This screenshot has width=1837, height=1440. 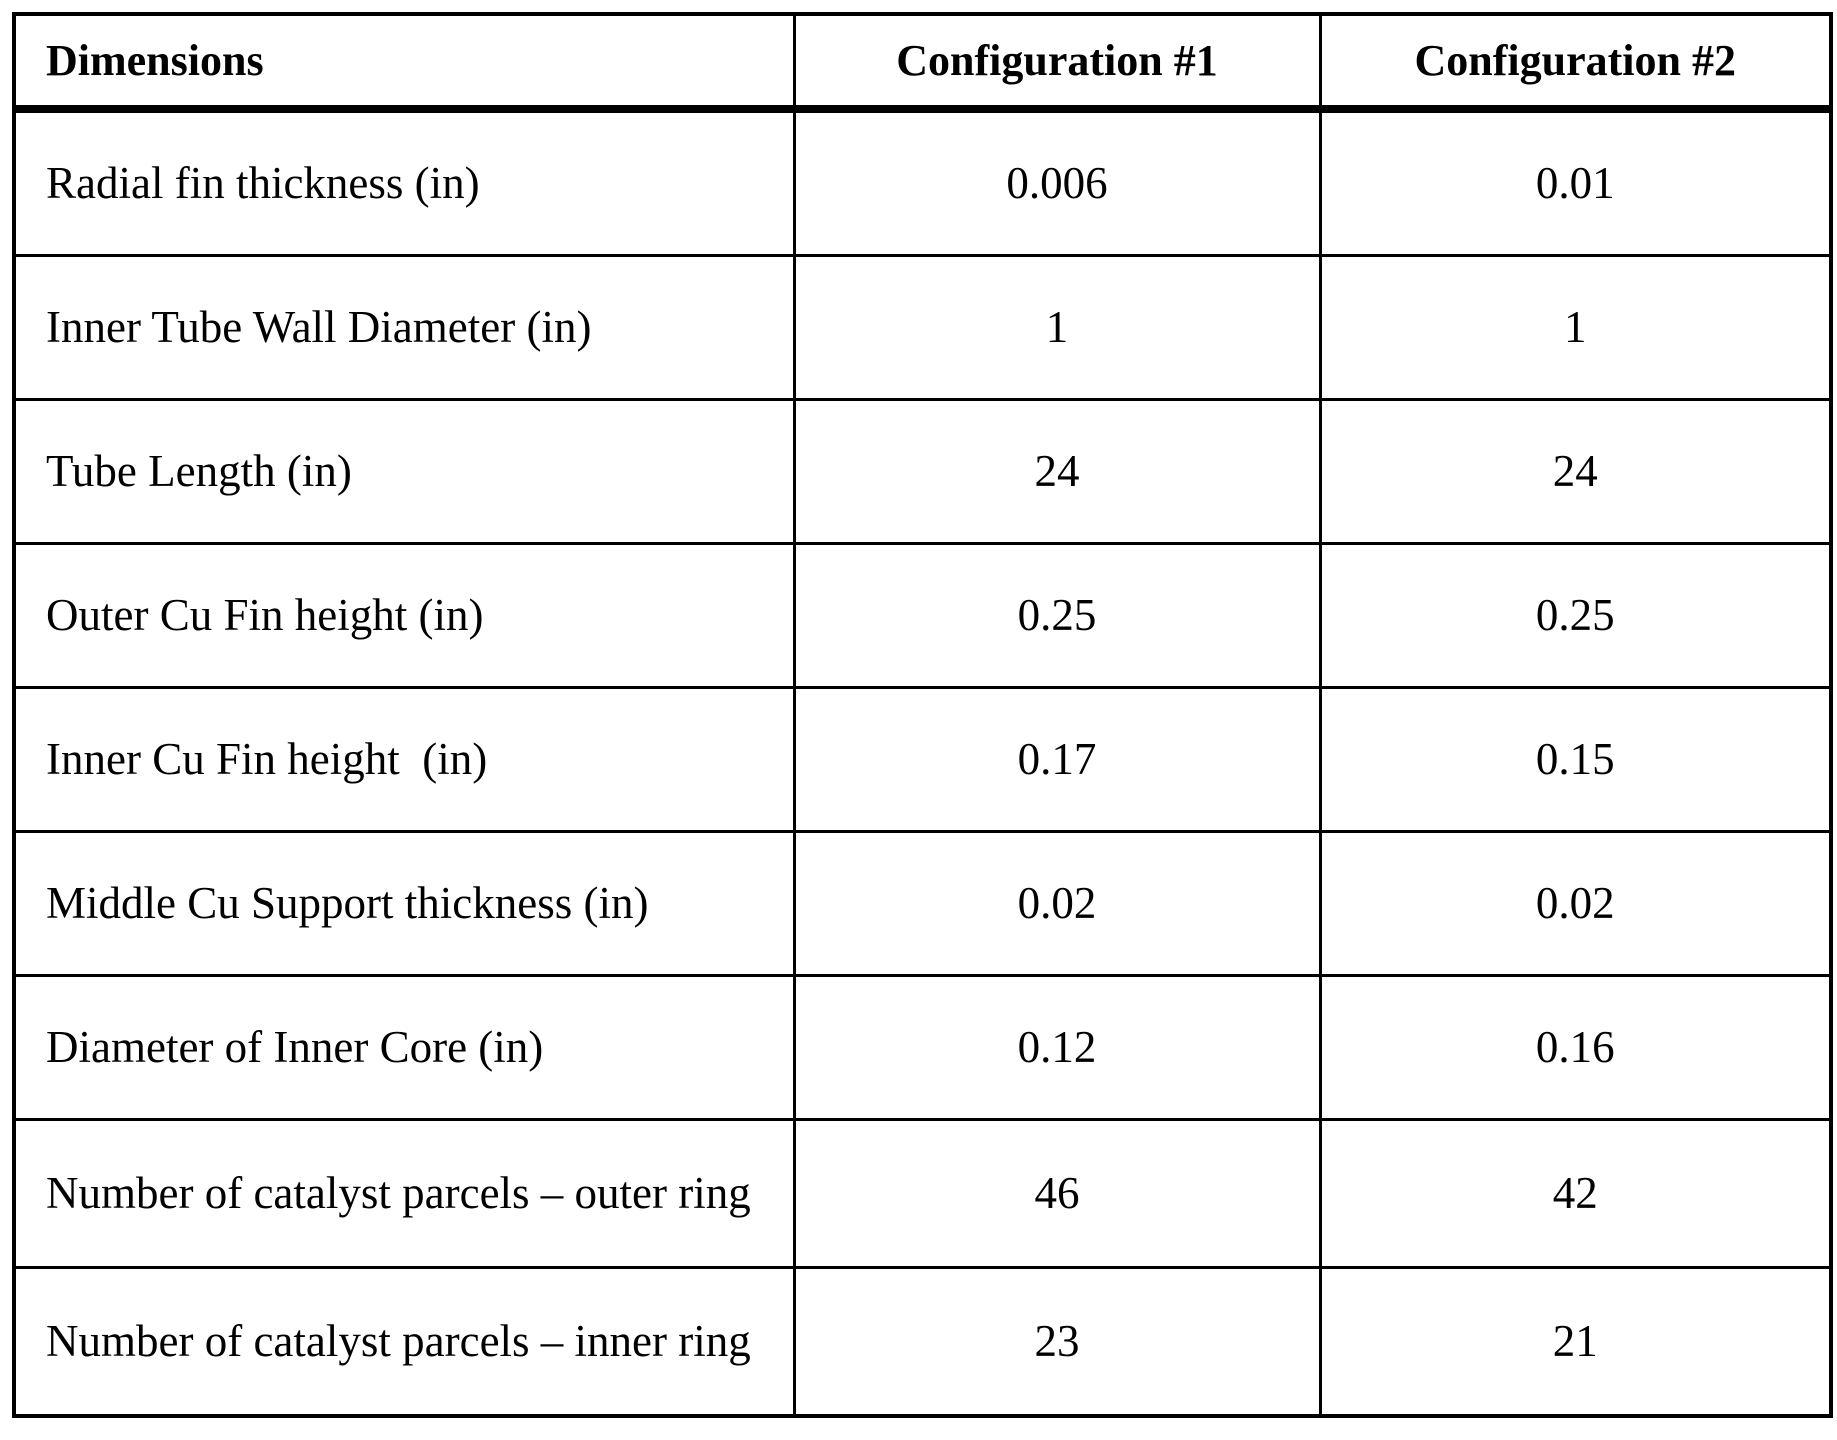 I want to click on table-row: Radial fin thickness (in) 0.006 0.01, so click(x=922, y=182).